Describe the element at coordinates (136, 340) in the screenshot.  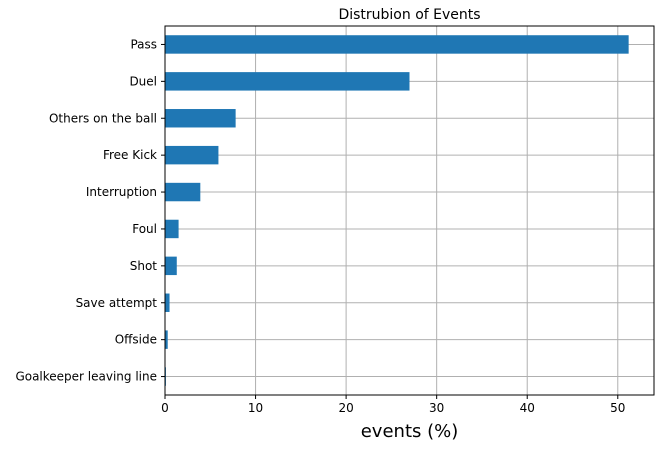
I see `y-tick-label: Offside` at that location.